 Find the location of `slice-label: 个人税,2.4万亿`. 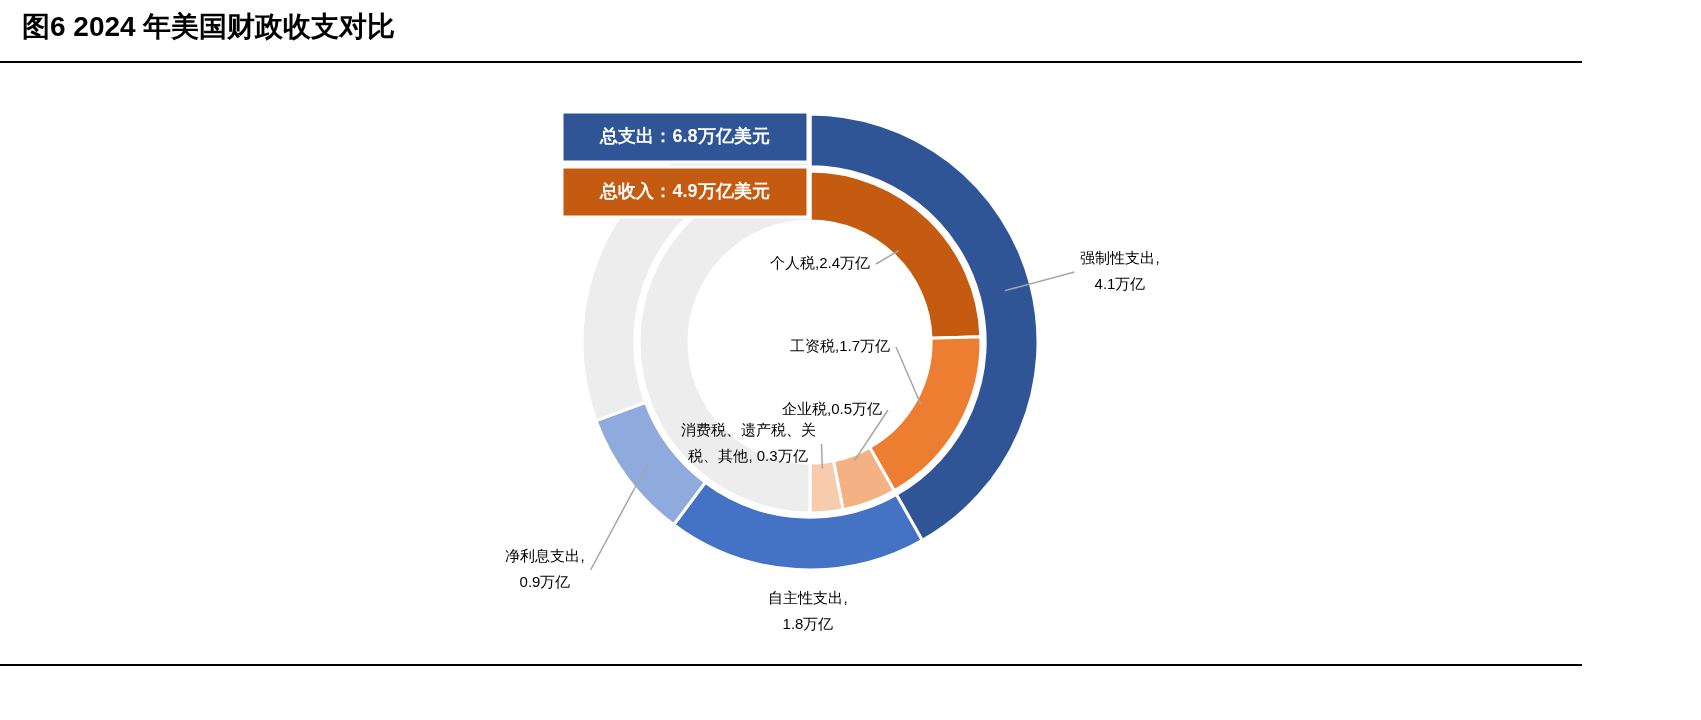

slice-label: 个人税,2.4万亿 is located at coordinates (820, 263).